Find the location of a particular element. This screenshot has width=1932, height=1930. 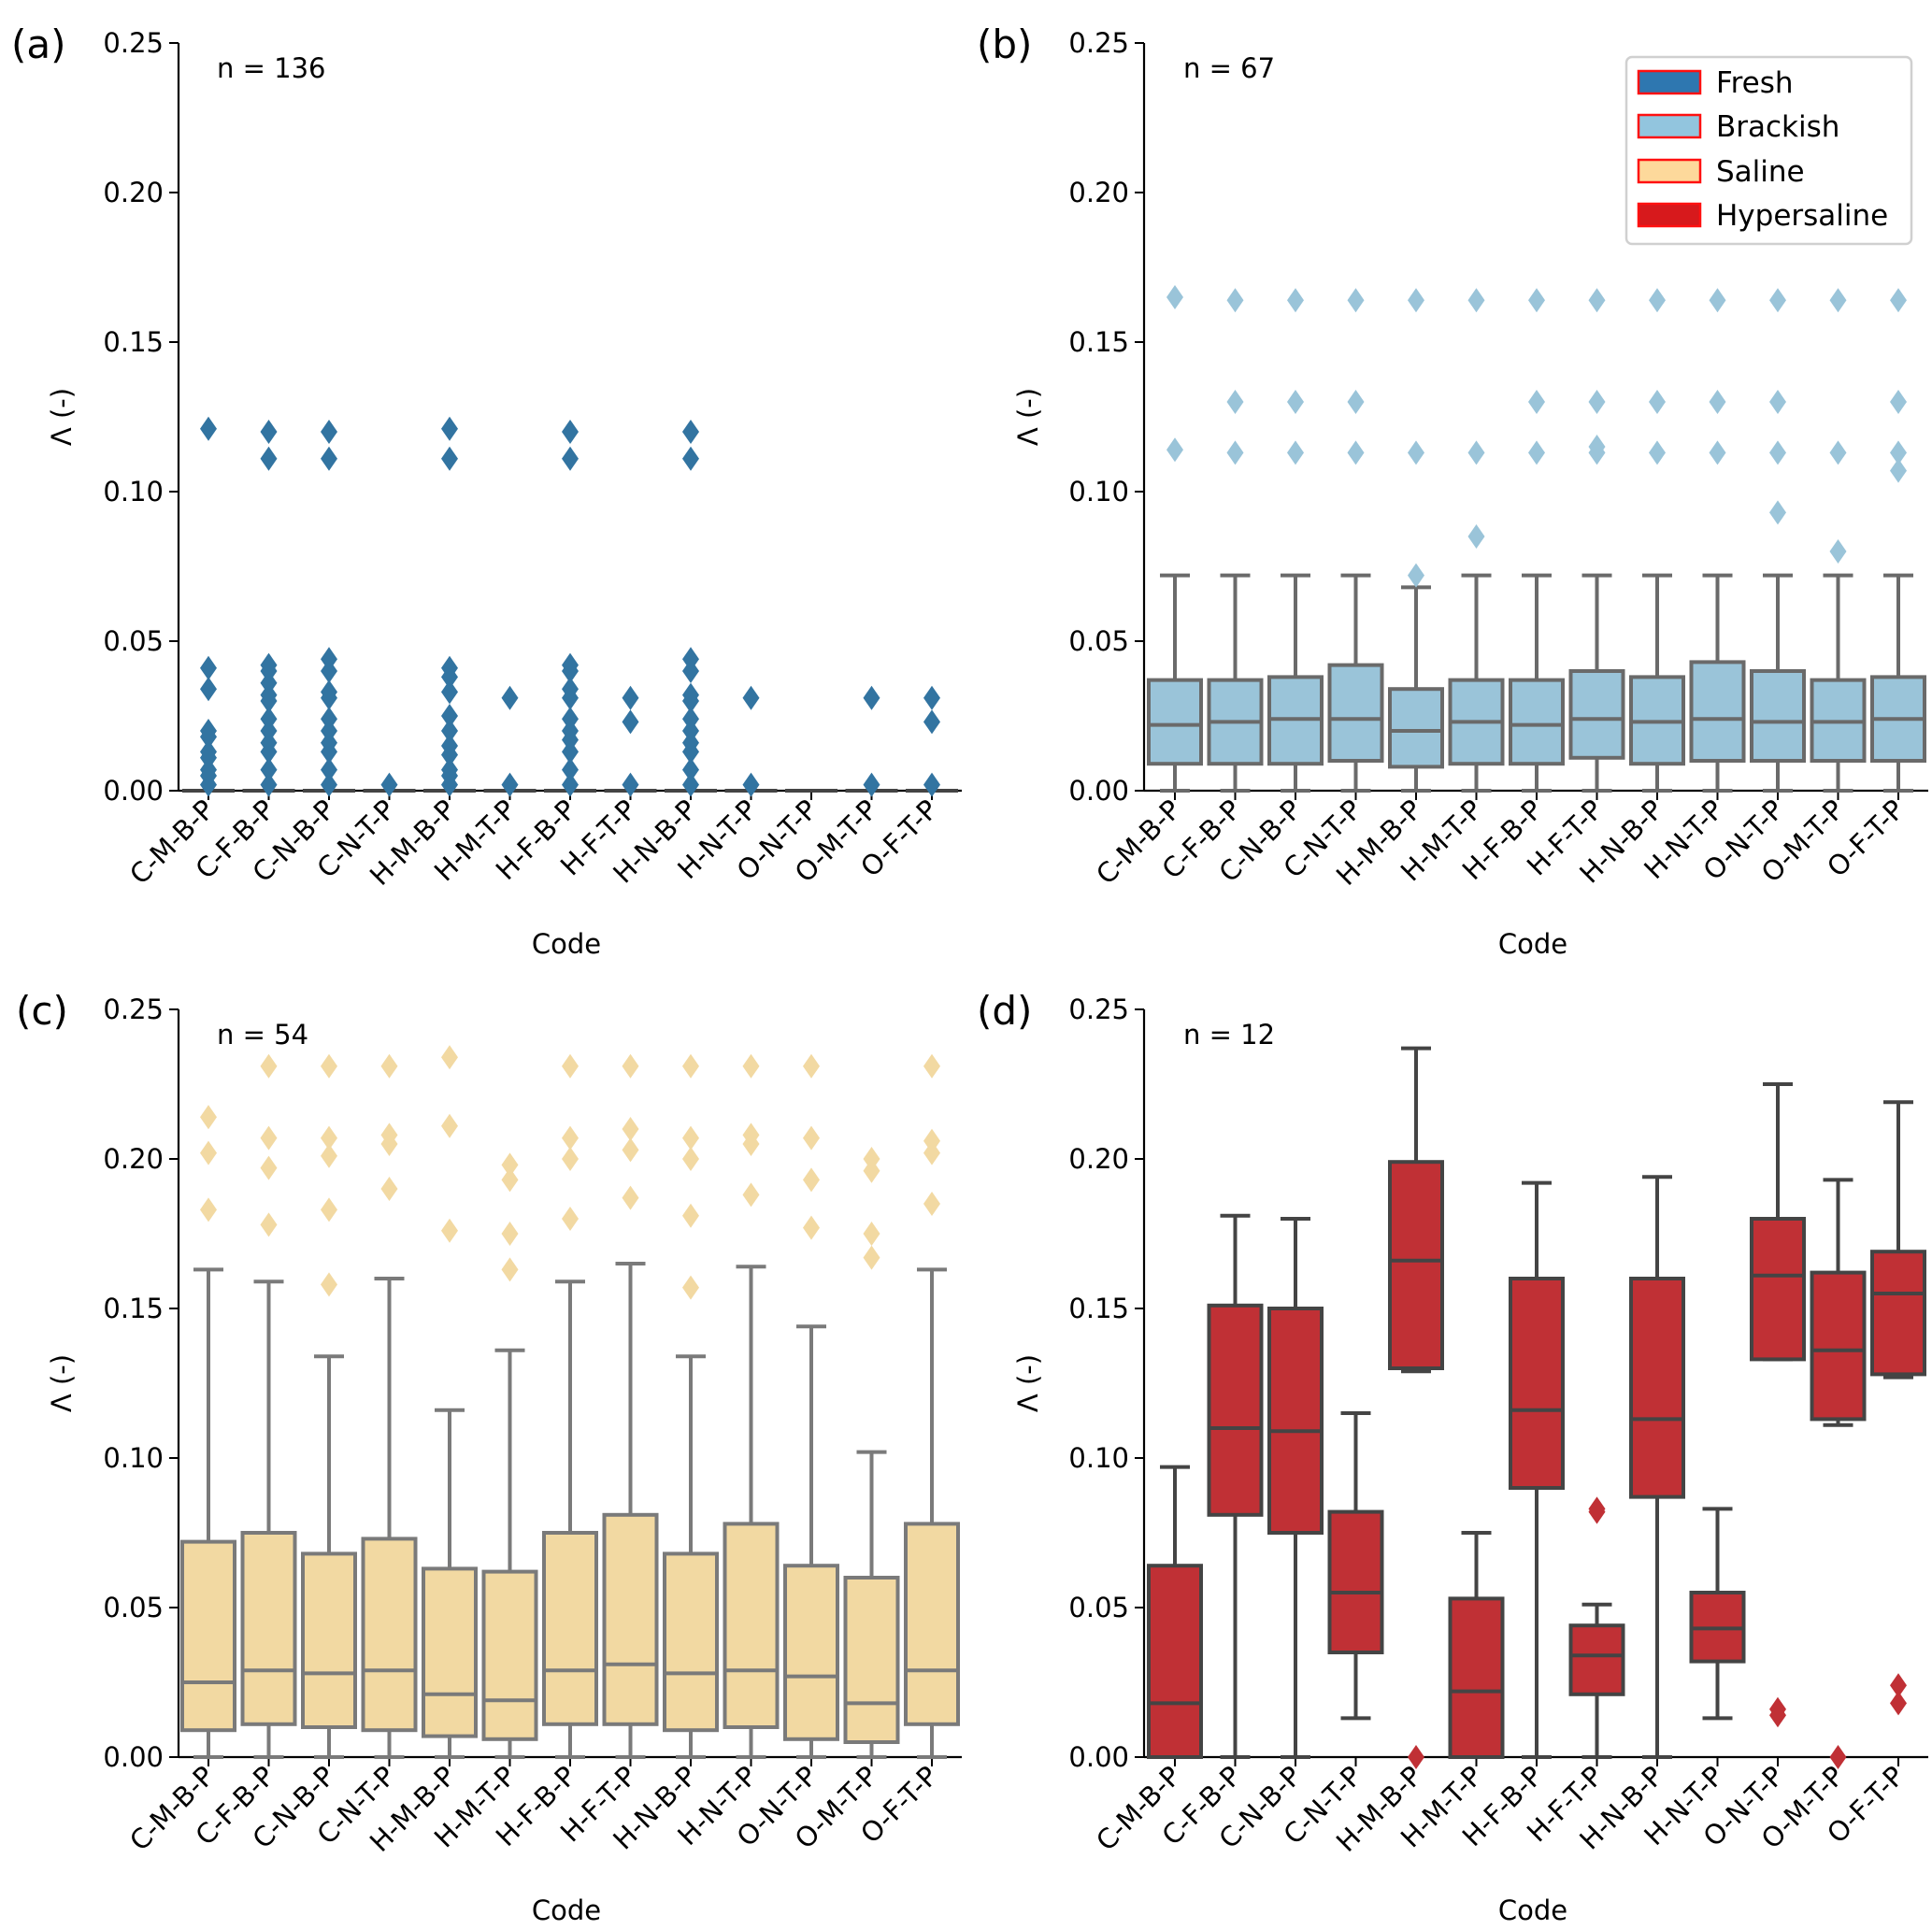

y-axis-label: Λ (-) is located at coordinates (62, 417).